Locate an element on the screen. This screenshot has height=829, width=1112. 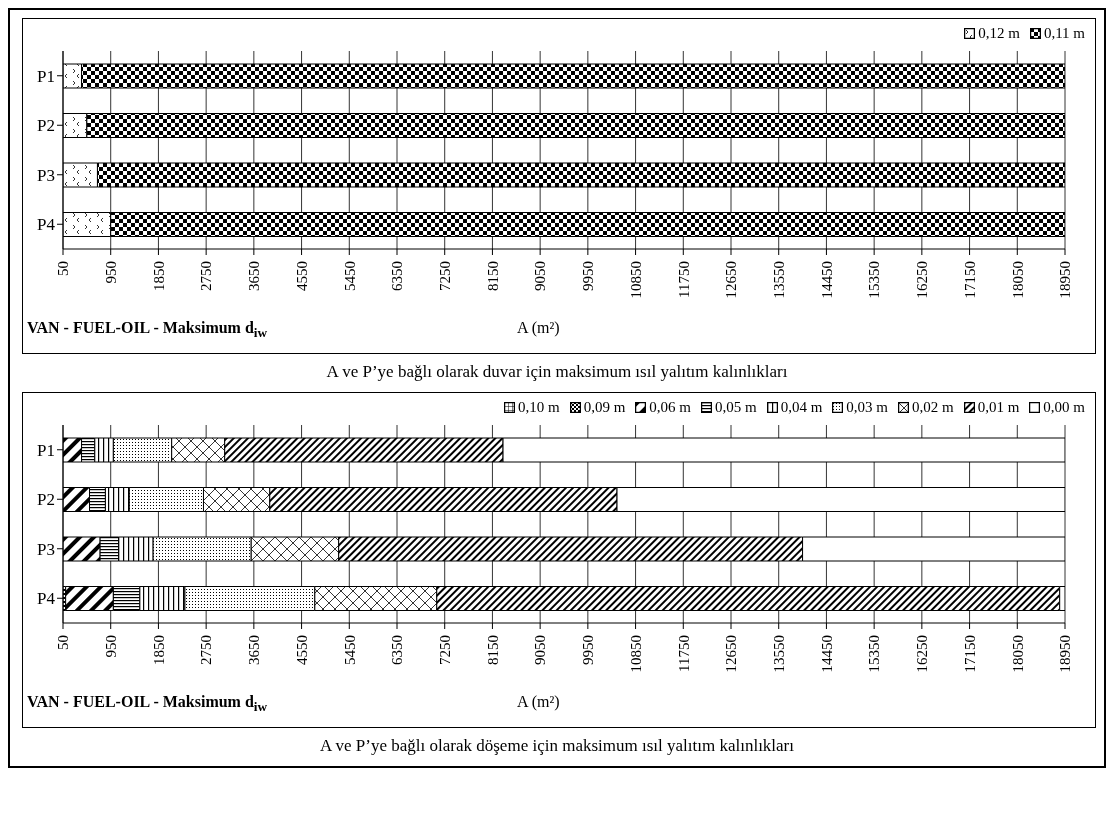
legend-label: 0,05 m is located at coordinates (735, 407).